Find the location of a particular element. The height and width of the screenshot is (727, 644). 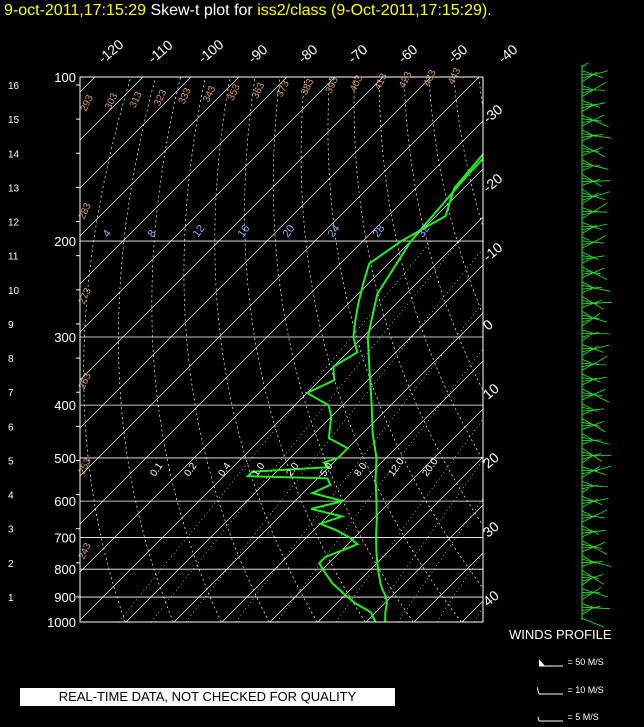

mixing-ratio-label: 0.4 is located at coordinates (224, 470).